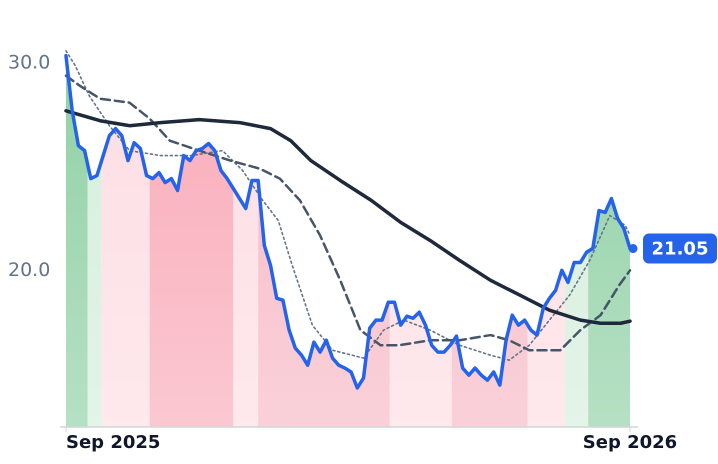  I want to click on last-point, so click(633, 249).